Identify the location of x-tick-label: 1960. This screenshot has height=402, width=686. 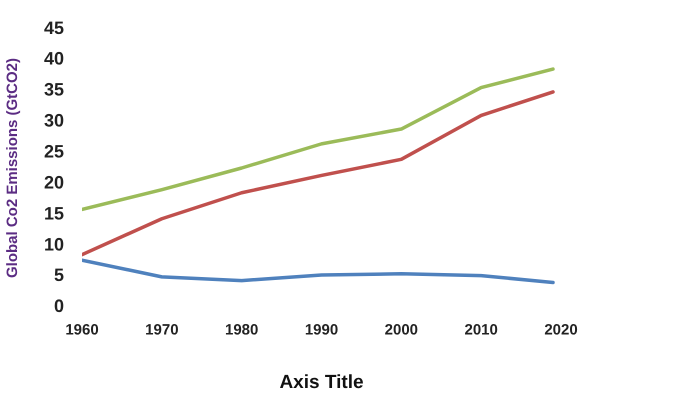
(82, 329).